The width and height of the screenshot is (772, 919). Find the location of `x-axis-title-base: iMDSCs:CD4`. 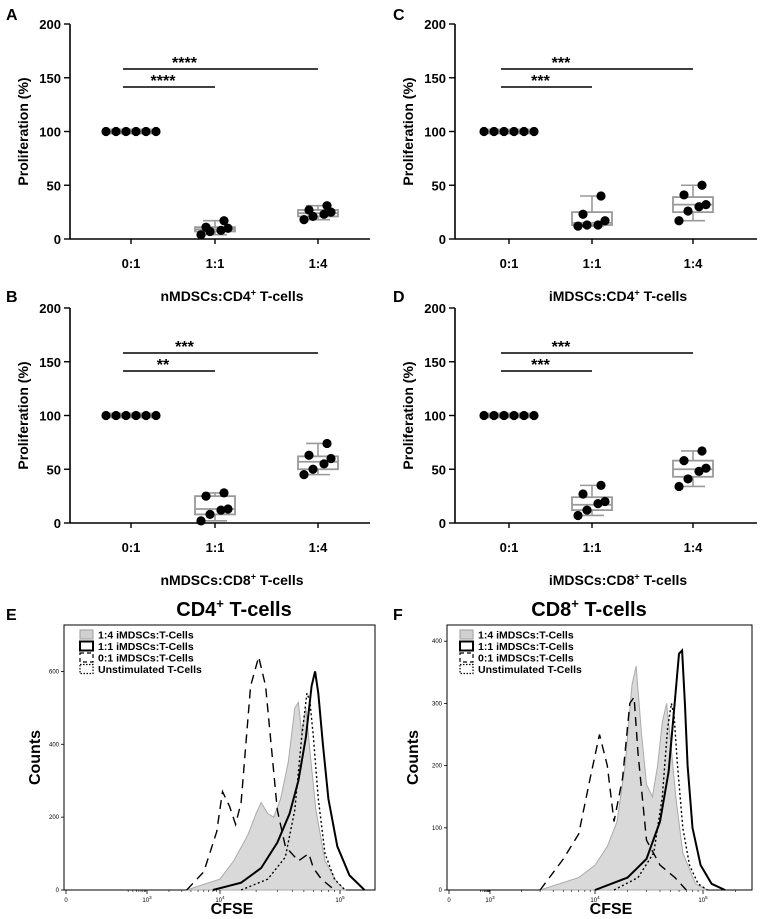

x-axis-title-base: iMDSCs:CD4 is located at coordinates (592, 296).